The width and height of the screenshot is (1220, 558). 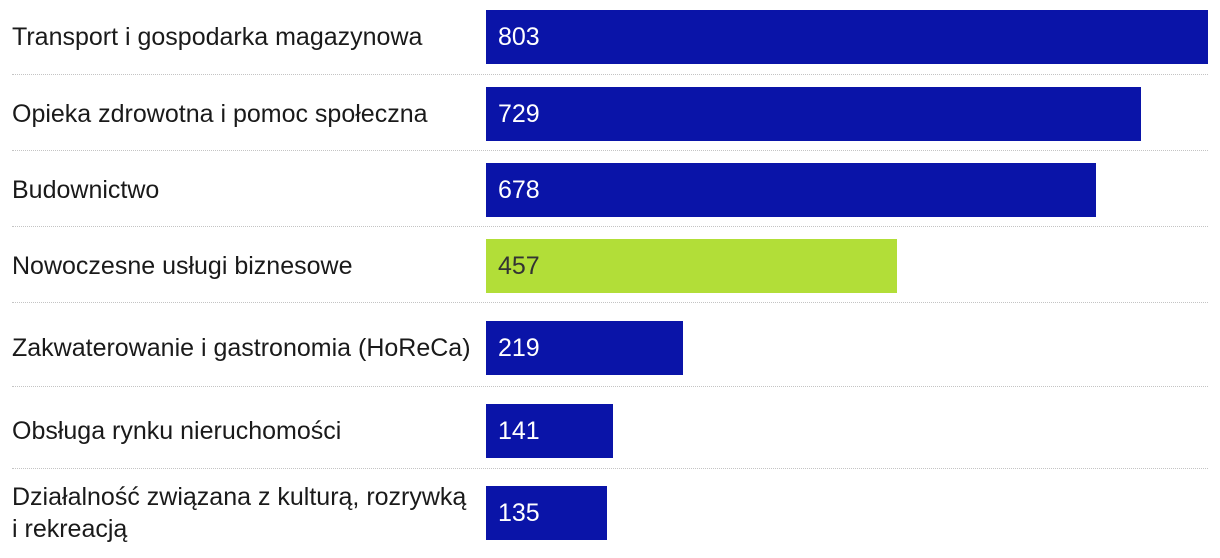 What do you see at coordinates (584, 348) in the screenshot?
I see `bar: 219` at bounding box center [584, 348].